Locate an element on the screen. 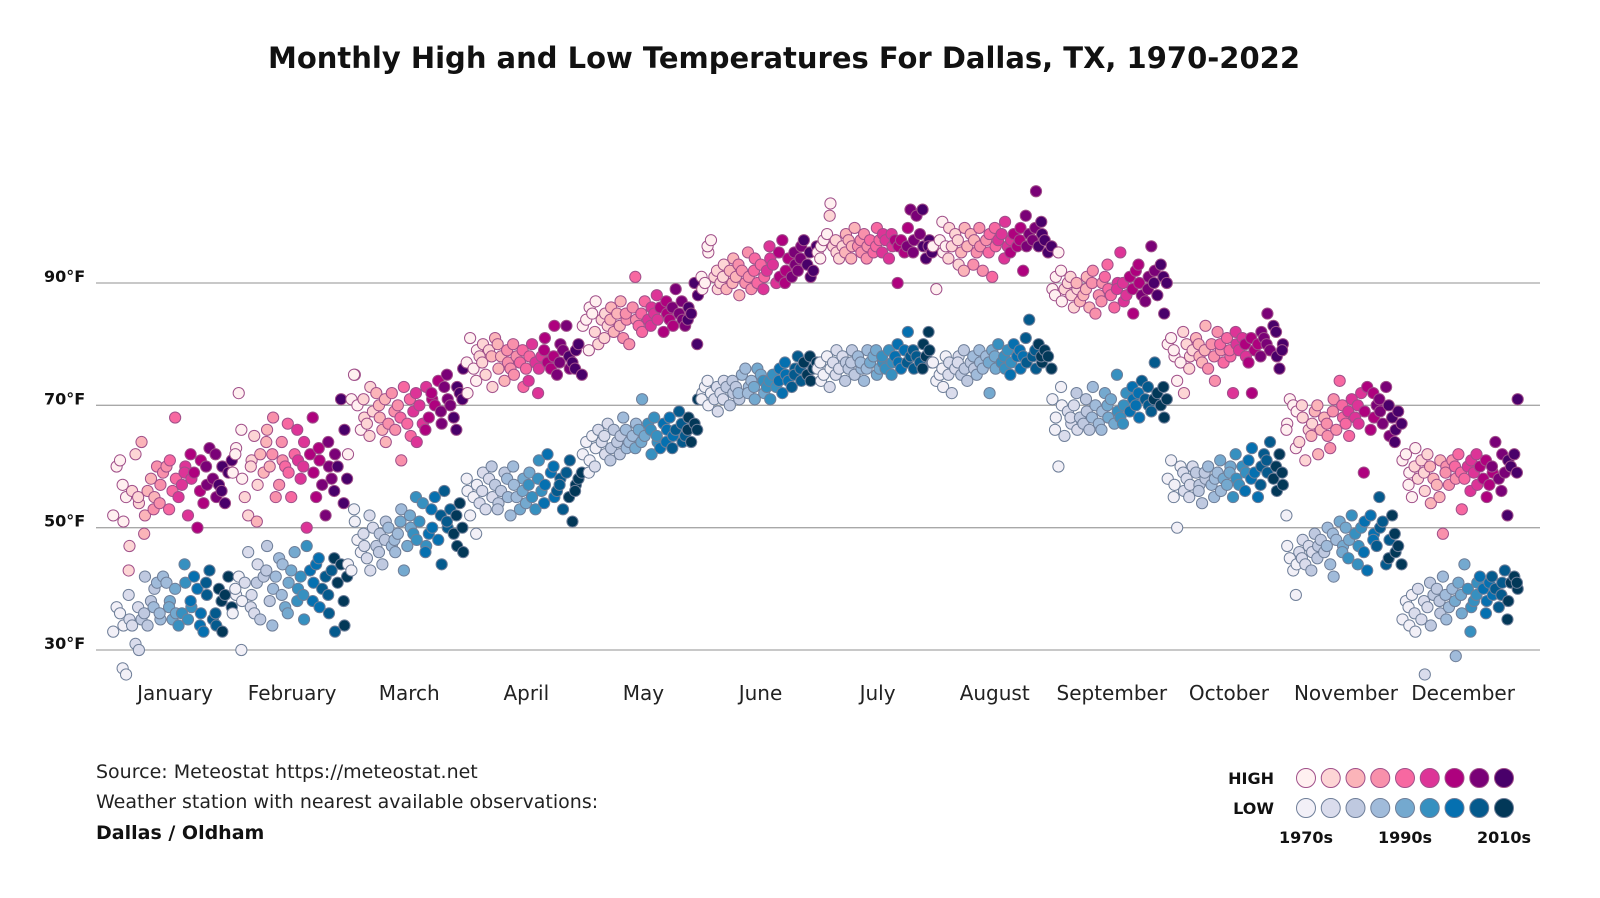 The height and width of the screenshot is (898, 1600). legend-decade-label: 2010s is located at coordinates (1504, 837).